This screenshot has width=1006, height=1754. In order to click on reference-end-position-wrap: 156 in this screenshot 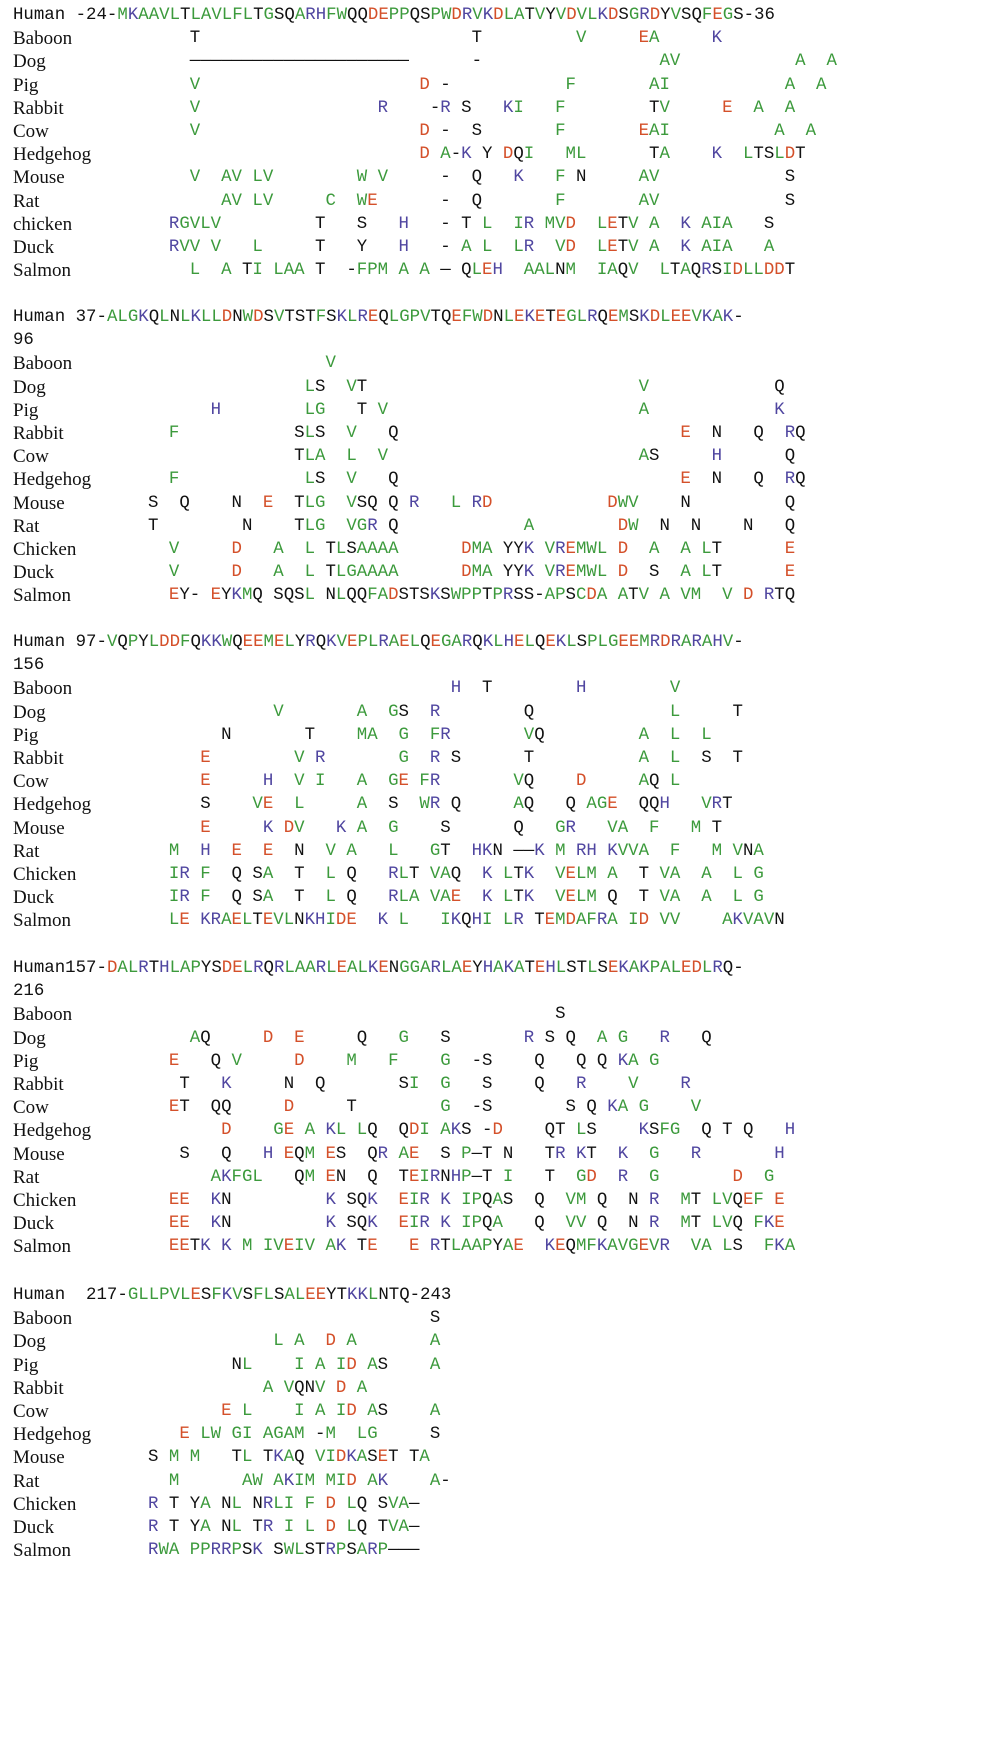, I will do `click(29, 666)`.